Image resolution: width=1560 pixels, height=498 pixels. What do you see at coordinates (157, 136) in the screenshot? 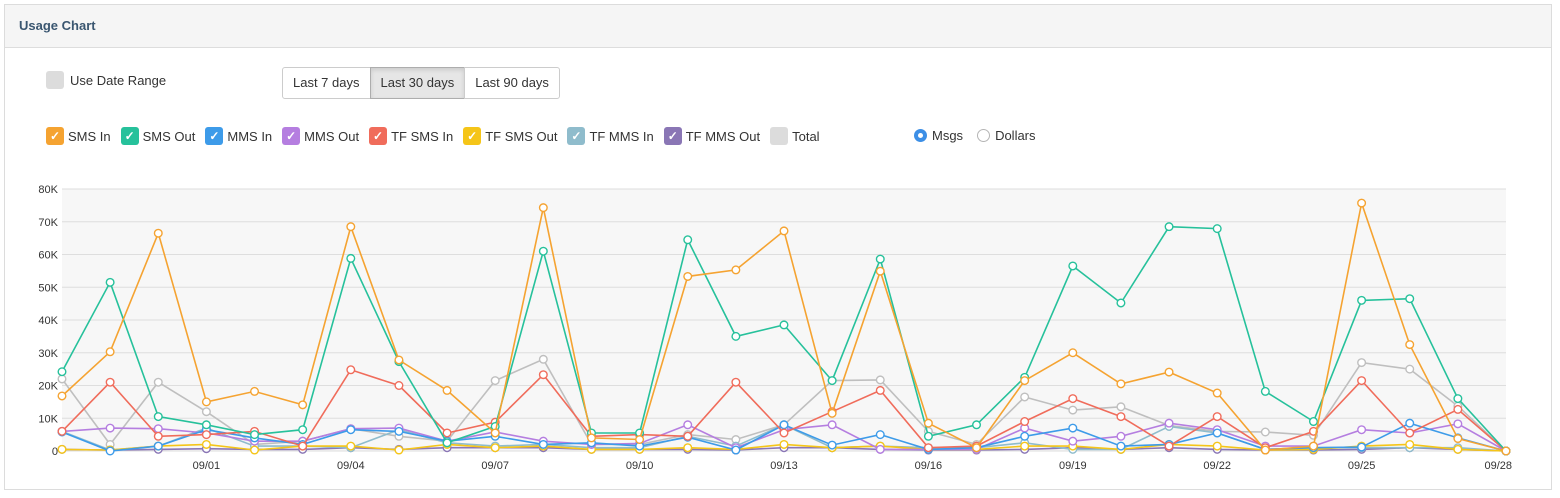
I see `legend-sms-out: ✓ SMS Out` at bounding box center [157, 136].